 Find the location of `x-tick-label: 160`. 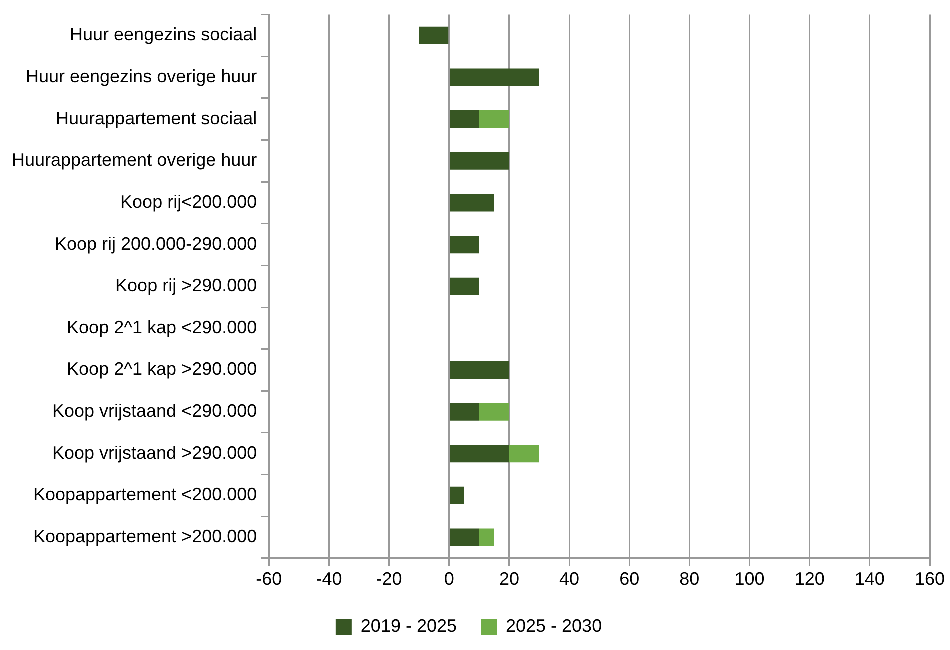

x-tick-label: 160 is located at coordinates (930, 579).